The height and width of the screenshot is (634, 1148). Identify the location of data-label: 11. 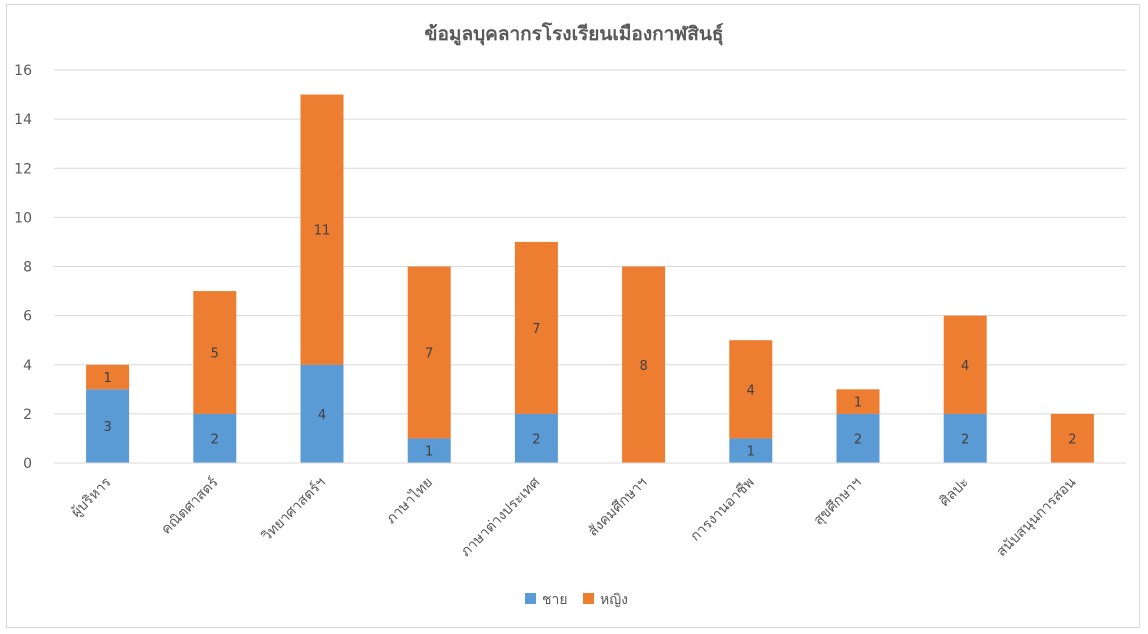
(322, 231).